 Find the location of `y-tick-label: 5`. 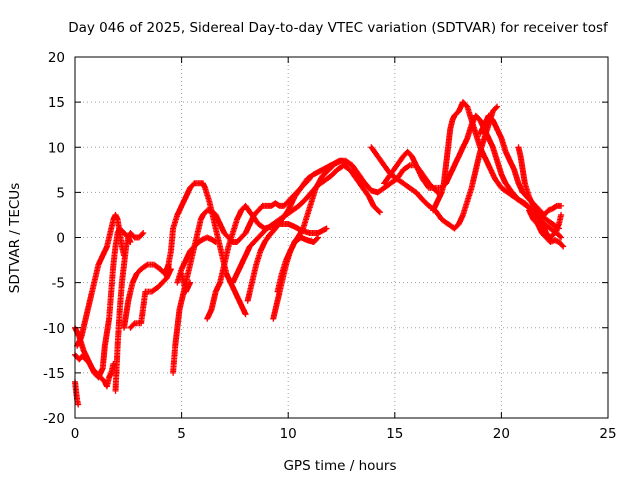

y-tick-label: 5 is located at coordinates (60, 193).